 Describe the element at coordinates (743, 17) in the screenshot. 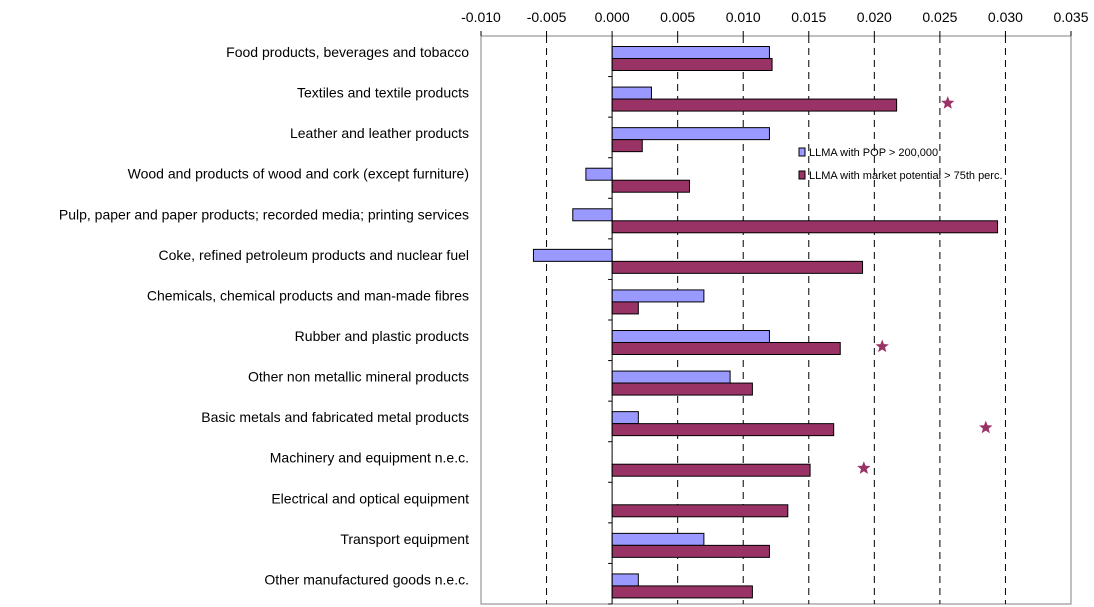

I see `x-tick-label: 0.010` at that location.